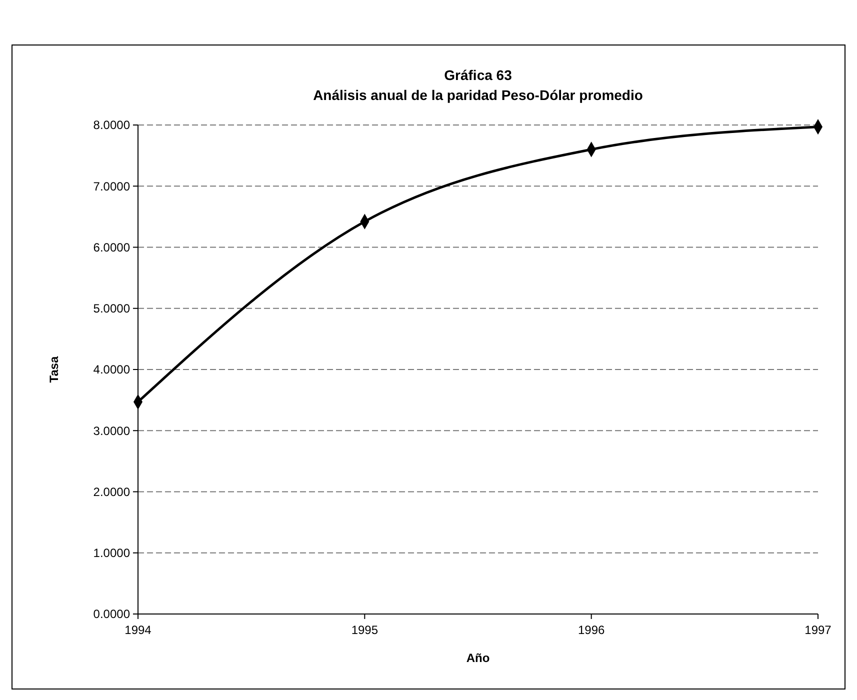  Describe the element at coordinates (111, 247) in the screenshot. I see `y-tick-label: 6.0000` at that location.